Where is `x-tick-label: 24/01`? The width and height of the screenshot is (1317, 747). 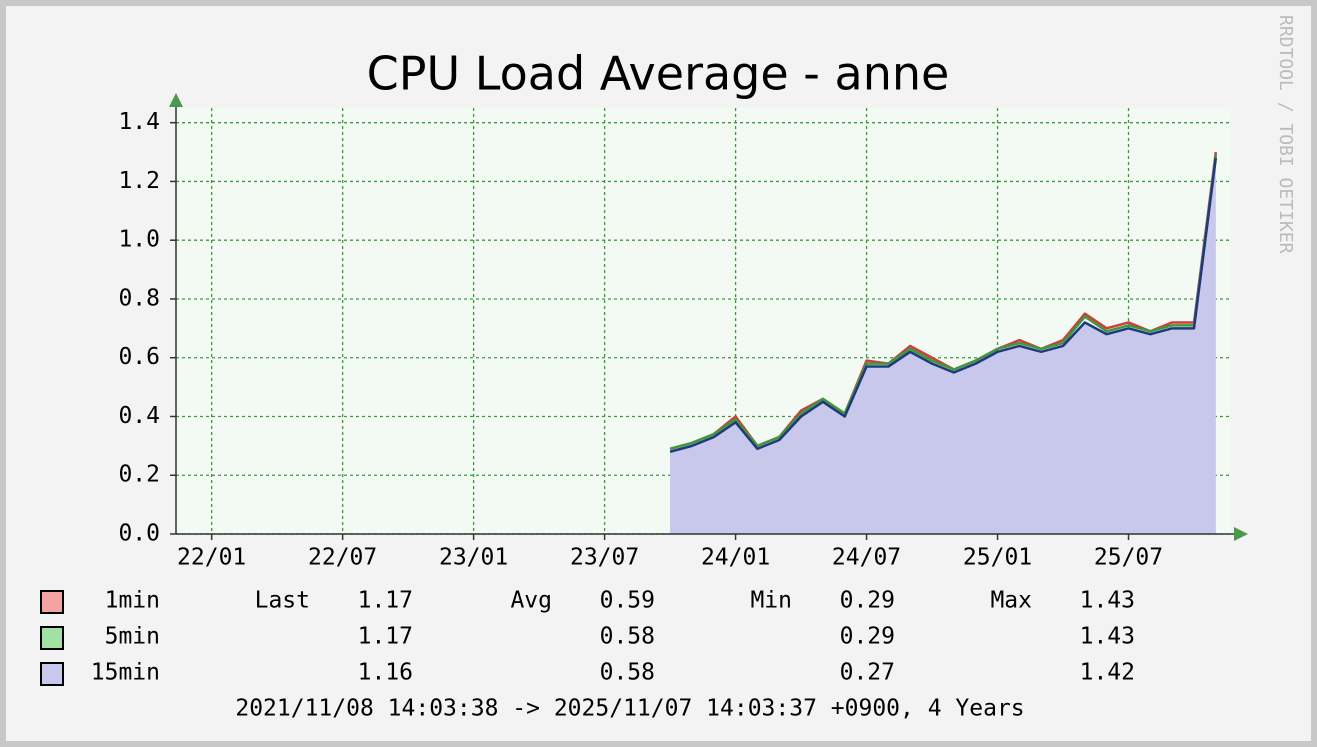
x-tick-label: 24/01 is located at coordinates (735, 558).